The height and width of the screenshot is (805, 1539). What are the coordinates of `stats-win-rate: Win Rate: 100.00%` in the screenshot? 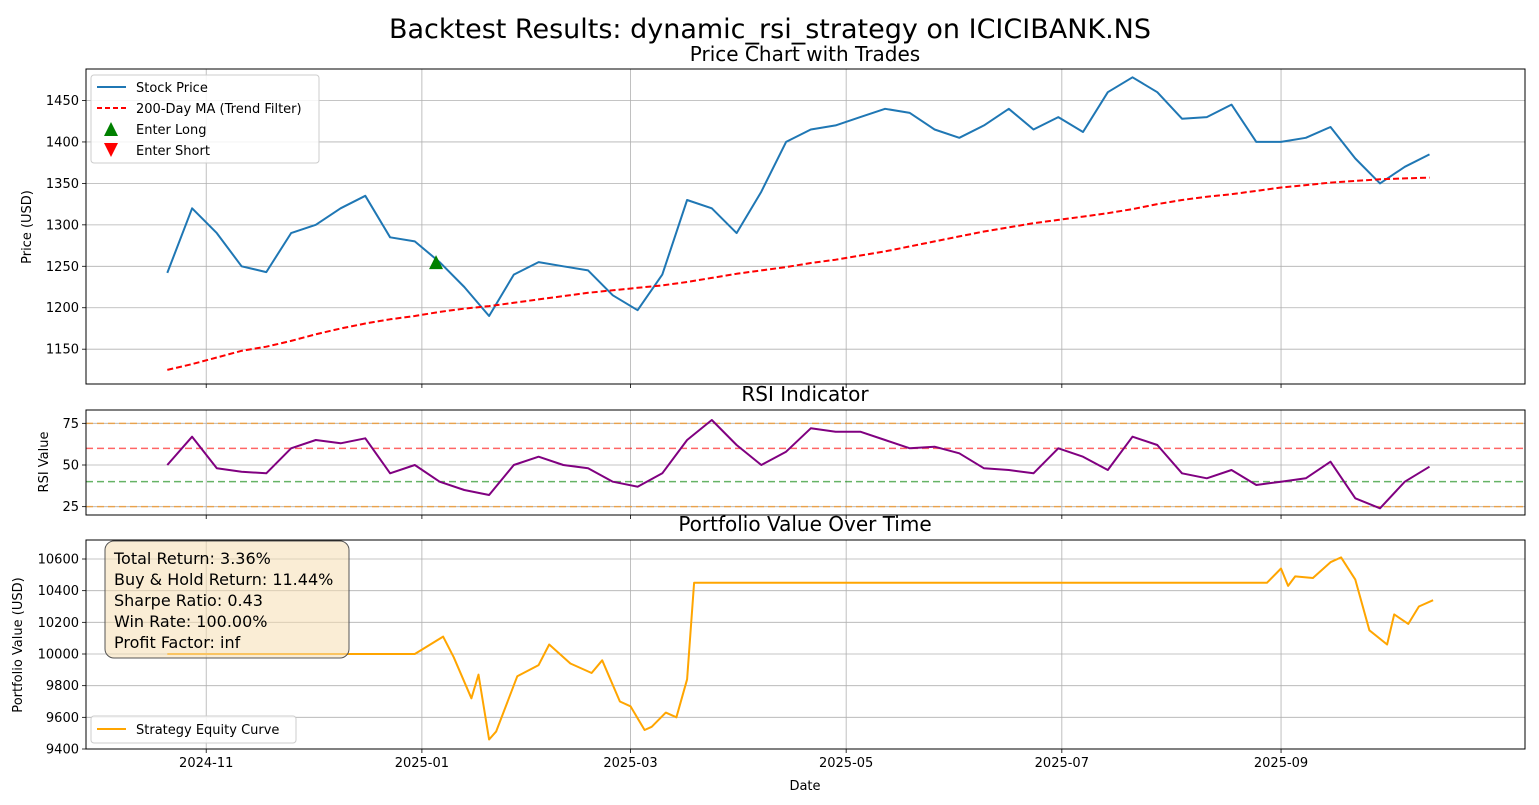 It's located at (191, 621).